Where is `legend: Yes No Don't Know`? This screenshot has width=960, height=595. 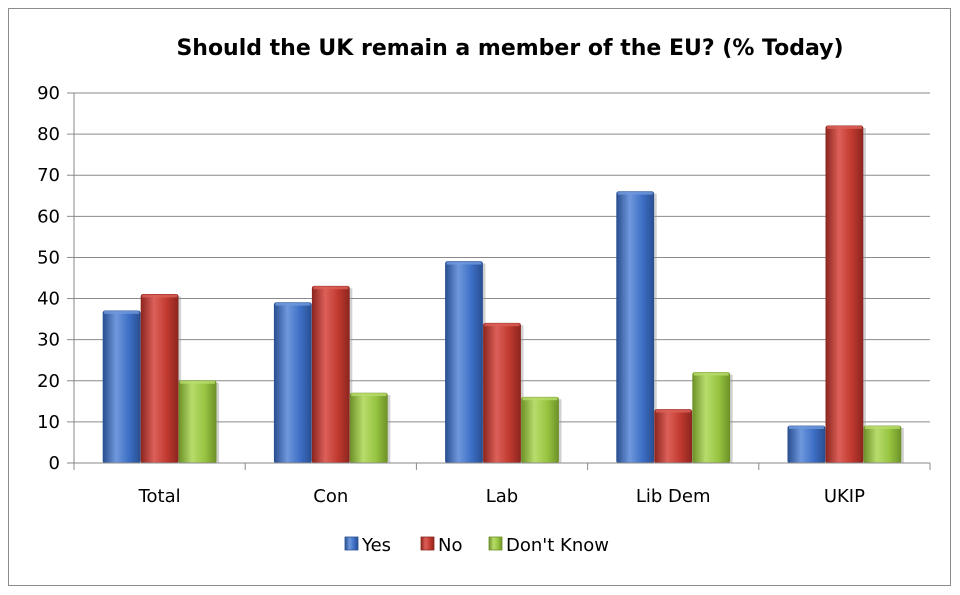 legend: Yes No Don't Know is located at coordinates (476, 545).